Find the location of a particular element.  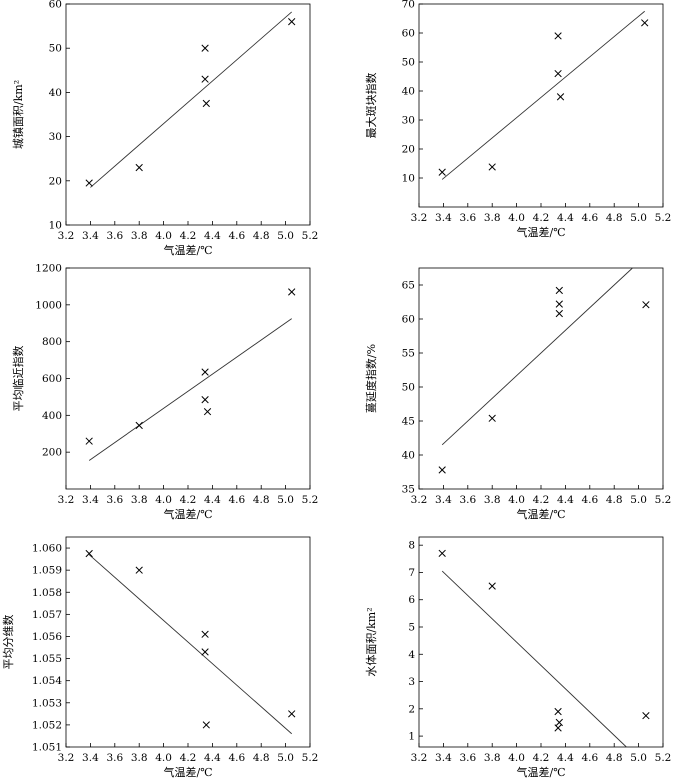

y-tick-label: 1 is located at coordinates (411, 737).